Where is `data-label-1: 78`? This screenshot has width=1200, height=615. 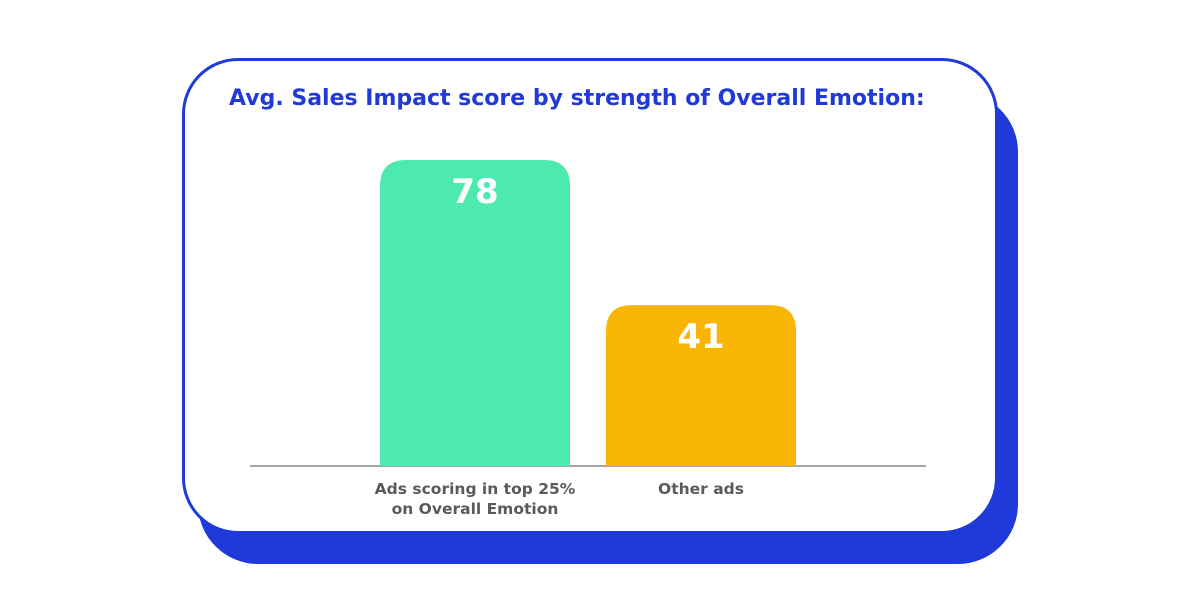
data-label-1: 78 is located at coordinates (474, 192).